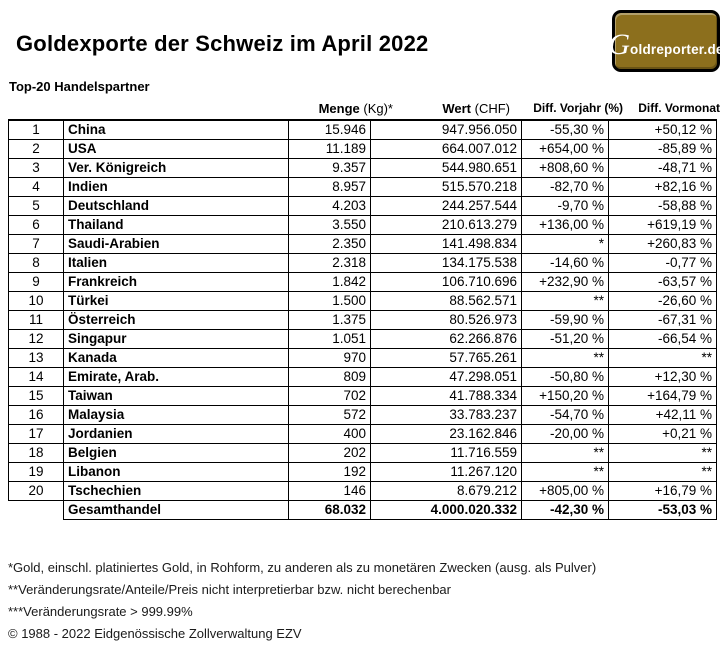 Image resolution: width=727 pixels, height=650 pixels. What do you see at coordinates (176, 281) in the screenshot?
I see `country-cell: Frankreich` at bounding box center [176, 281].